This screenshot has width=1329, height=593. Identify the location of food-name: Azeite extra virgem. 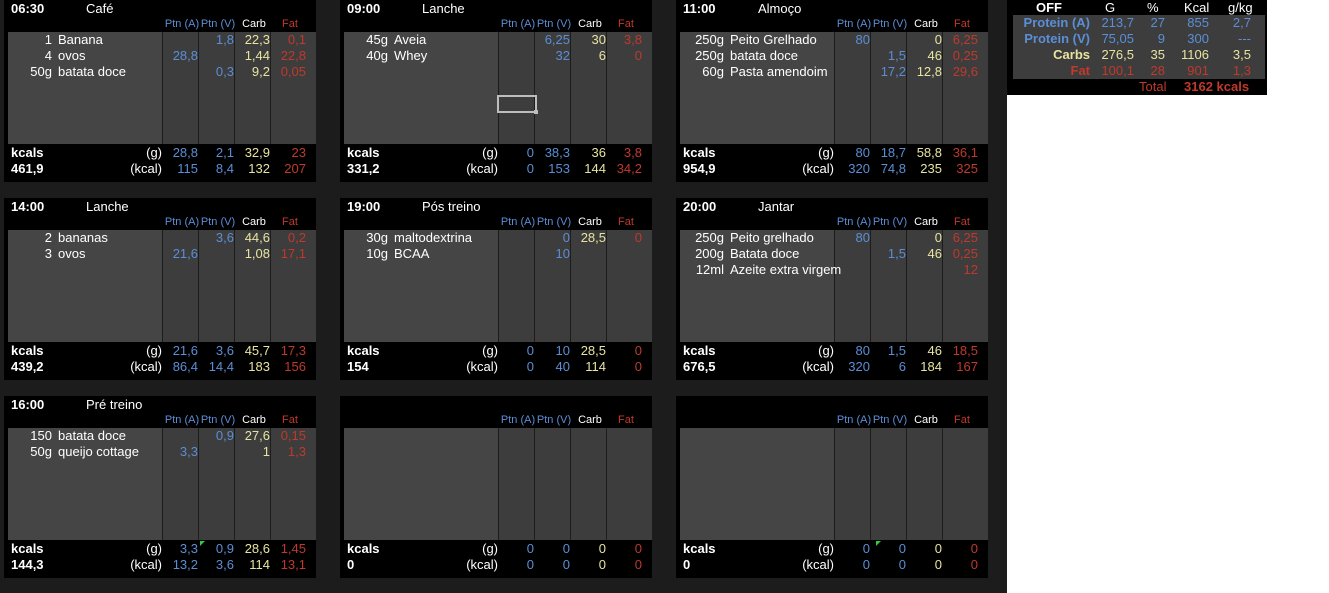
(786, 269).